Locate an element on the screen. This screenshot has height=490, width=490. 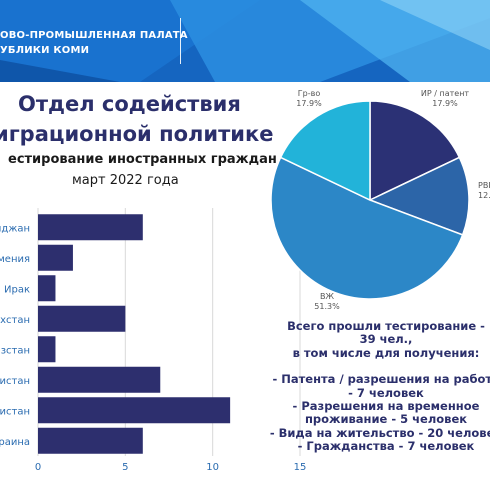
y-tick-label: ызстан is located at coordinates (15, 350).